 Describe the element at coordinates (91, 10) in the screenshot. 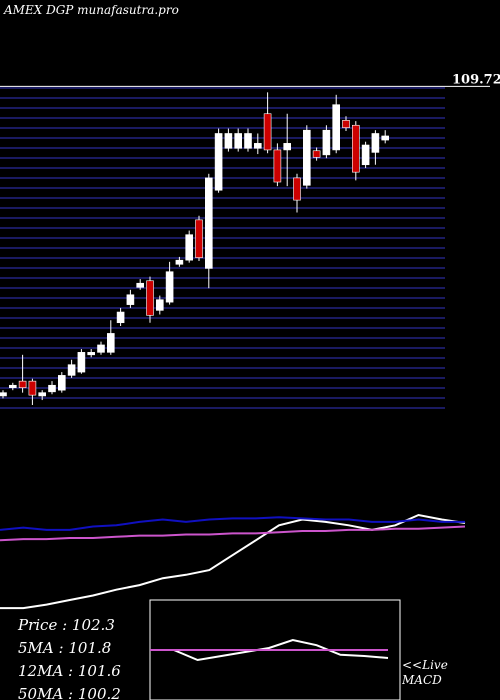

I see `chart-title: AMEX DGP munafasutra.pro` at that location.